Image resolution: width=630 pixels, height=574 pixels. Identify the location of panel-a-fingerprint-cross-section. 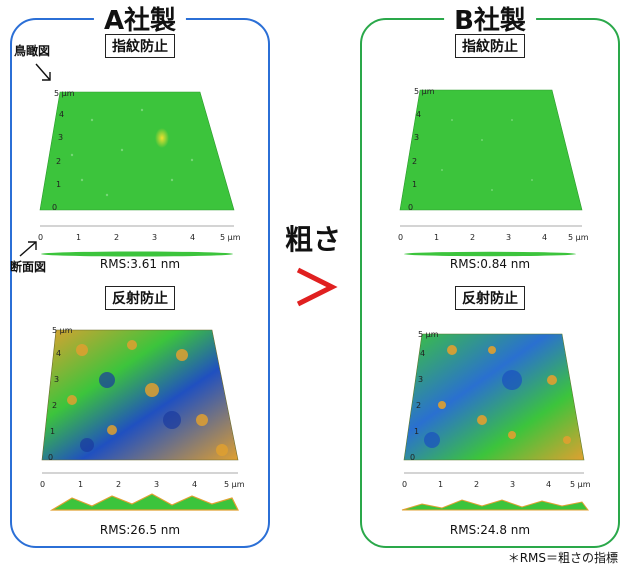
(137, 254).